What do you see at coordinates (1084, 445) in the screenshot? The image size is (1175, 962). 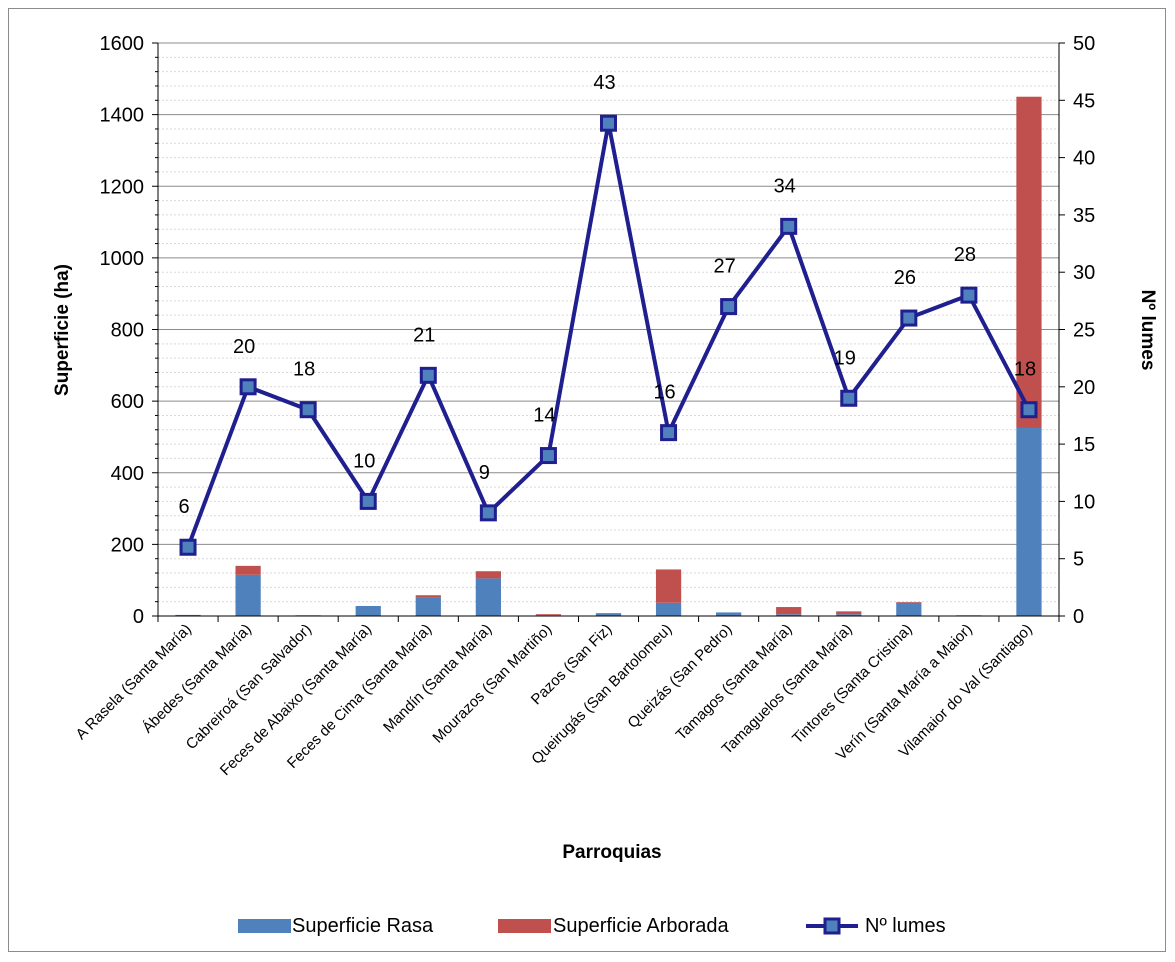 I see `y2-tick-label: 15` at bounding box center [1084, 445].